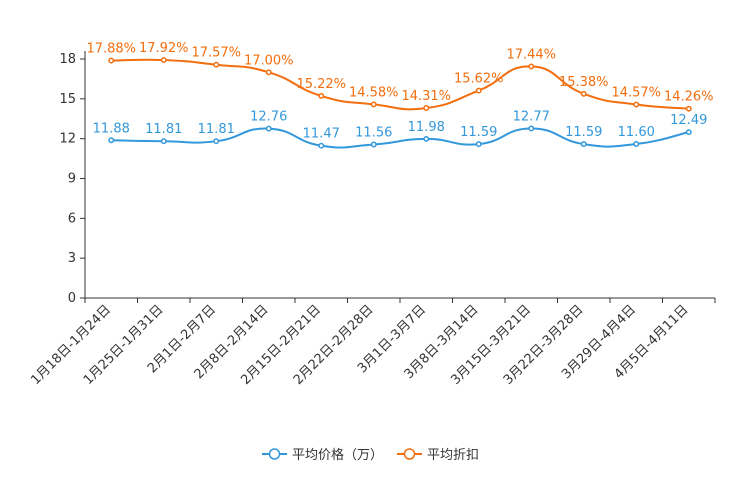 Image resolution: width=744 pixels, height=496 pixels. Describe the element at coordinates (479, 79) in the screenshot. I see `data-label: 15.62%` at that location.